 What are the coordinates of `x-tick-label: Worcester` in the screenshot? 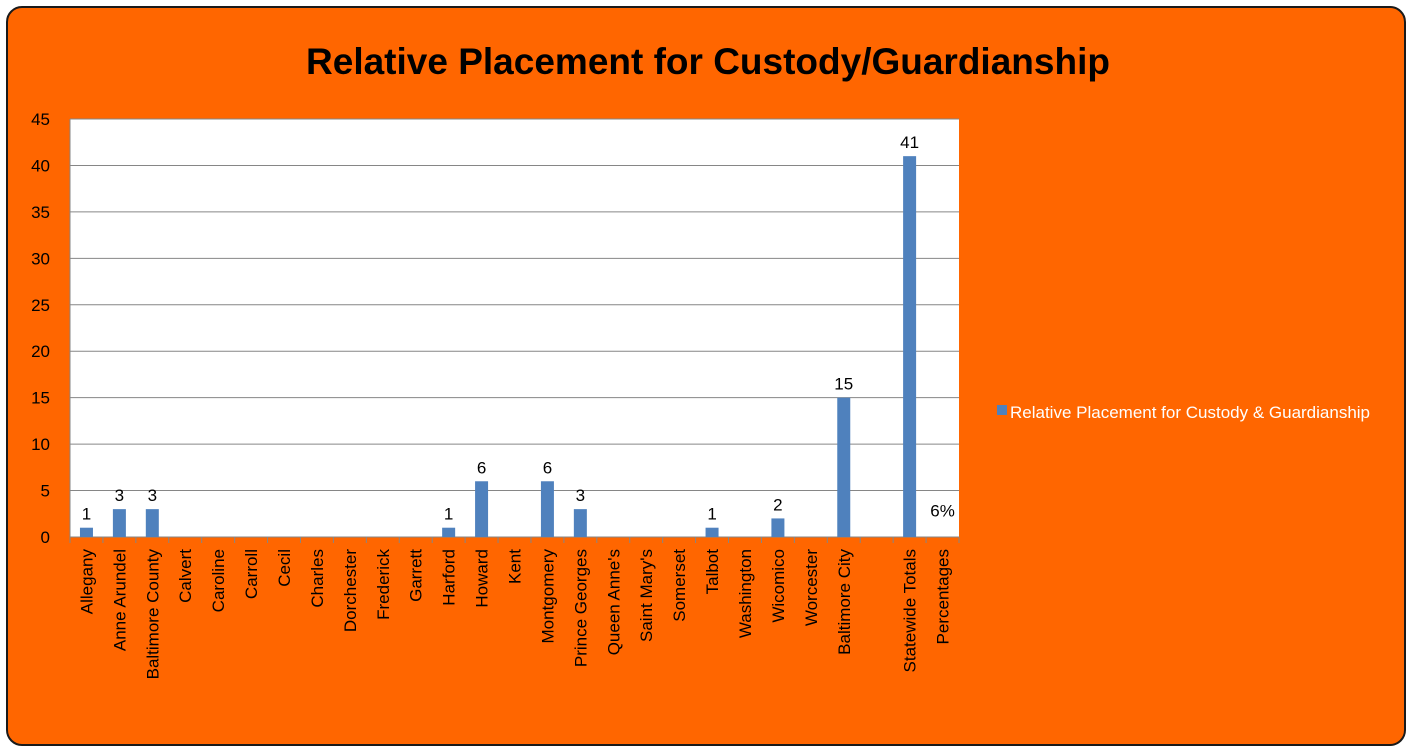 It's located at (811, 587).